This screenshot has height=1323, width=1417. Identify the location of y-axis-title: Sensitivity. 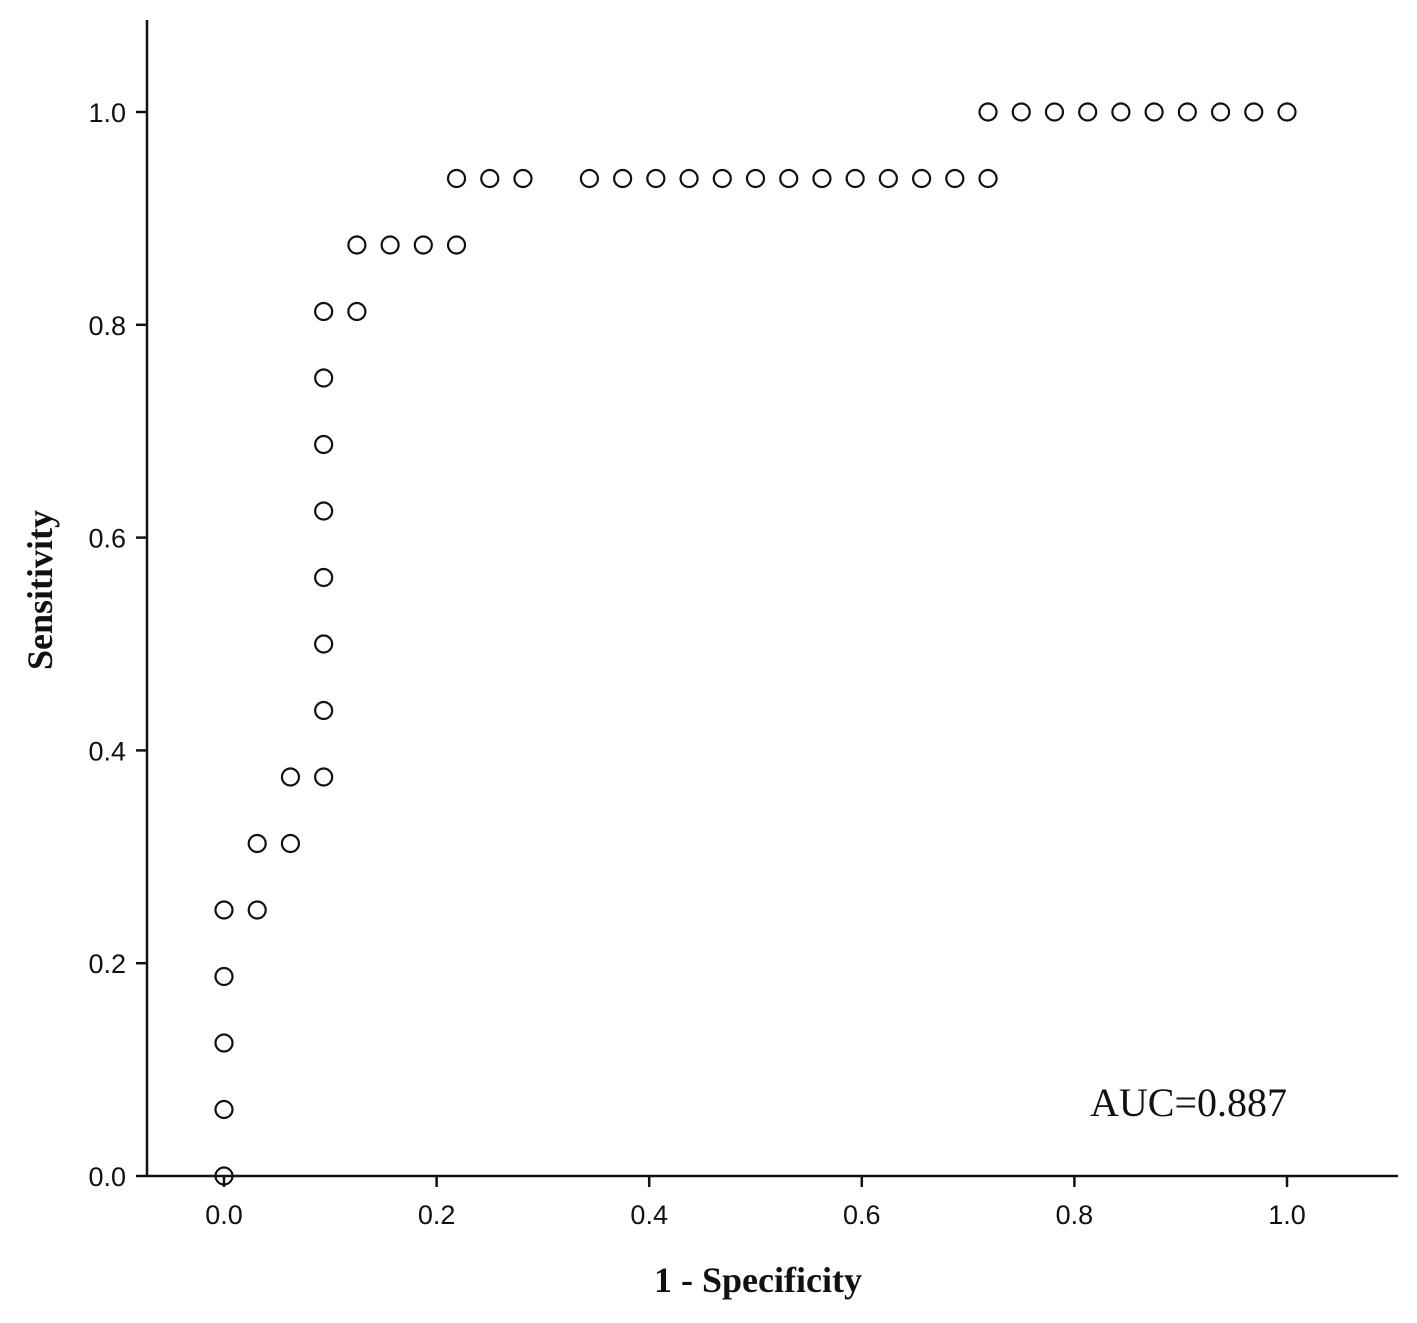
(40, 590).